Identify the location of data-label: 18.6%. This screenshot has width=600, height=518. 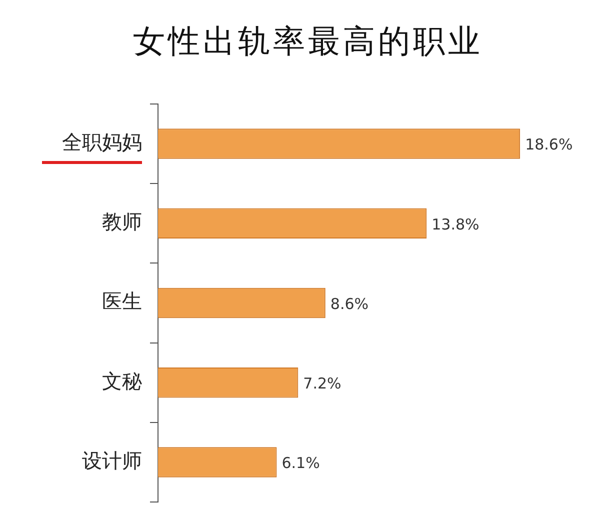
(549, 145).